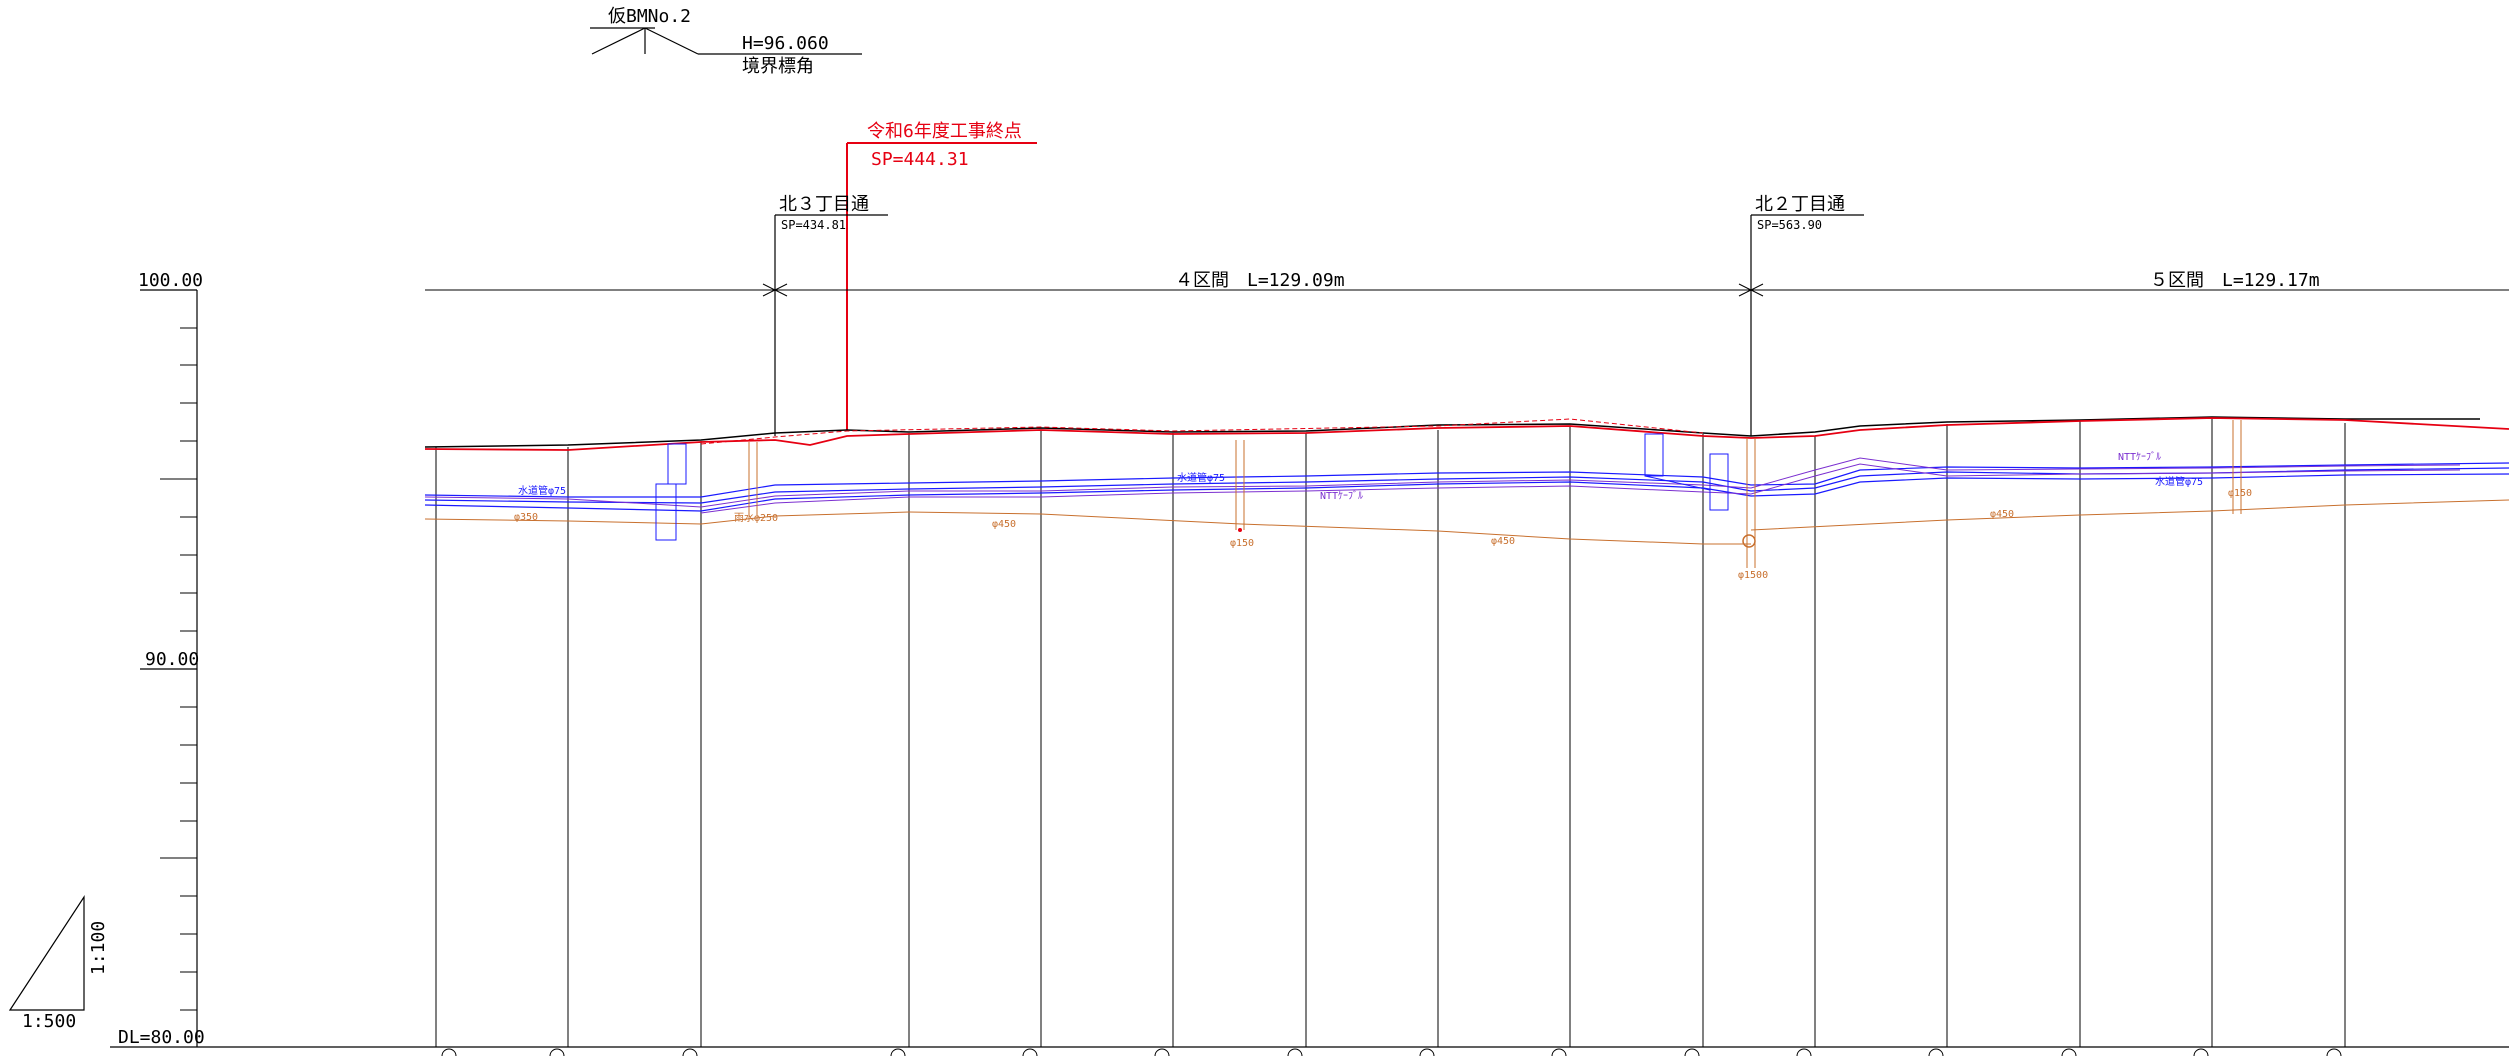 This screenshot has width=2509, height=1056. Describe the element at coordinates (2139, 457) in the screenshot. I see `label-ntt-right: NTTｹｰﾌﾞﾙ` at that location.